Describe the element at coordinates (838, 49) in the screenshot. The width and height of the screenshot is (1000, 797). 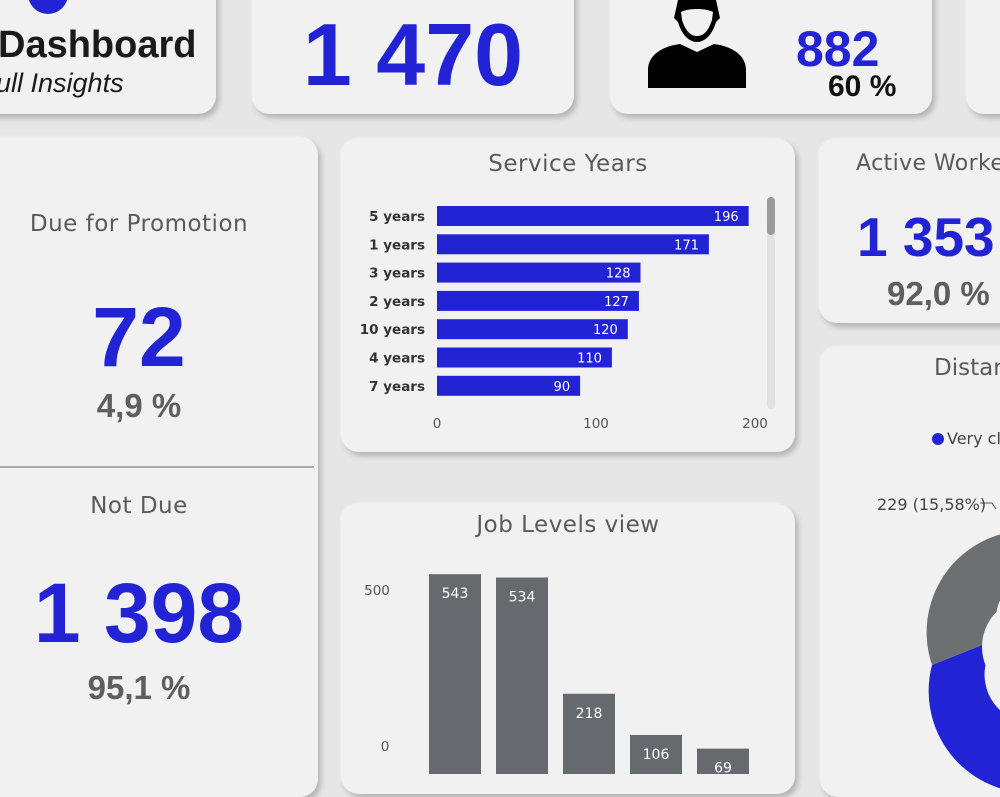
I see `gender-count: 882` at that location.